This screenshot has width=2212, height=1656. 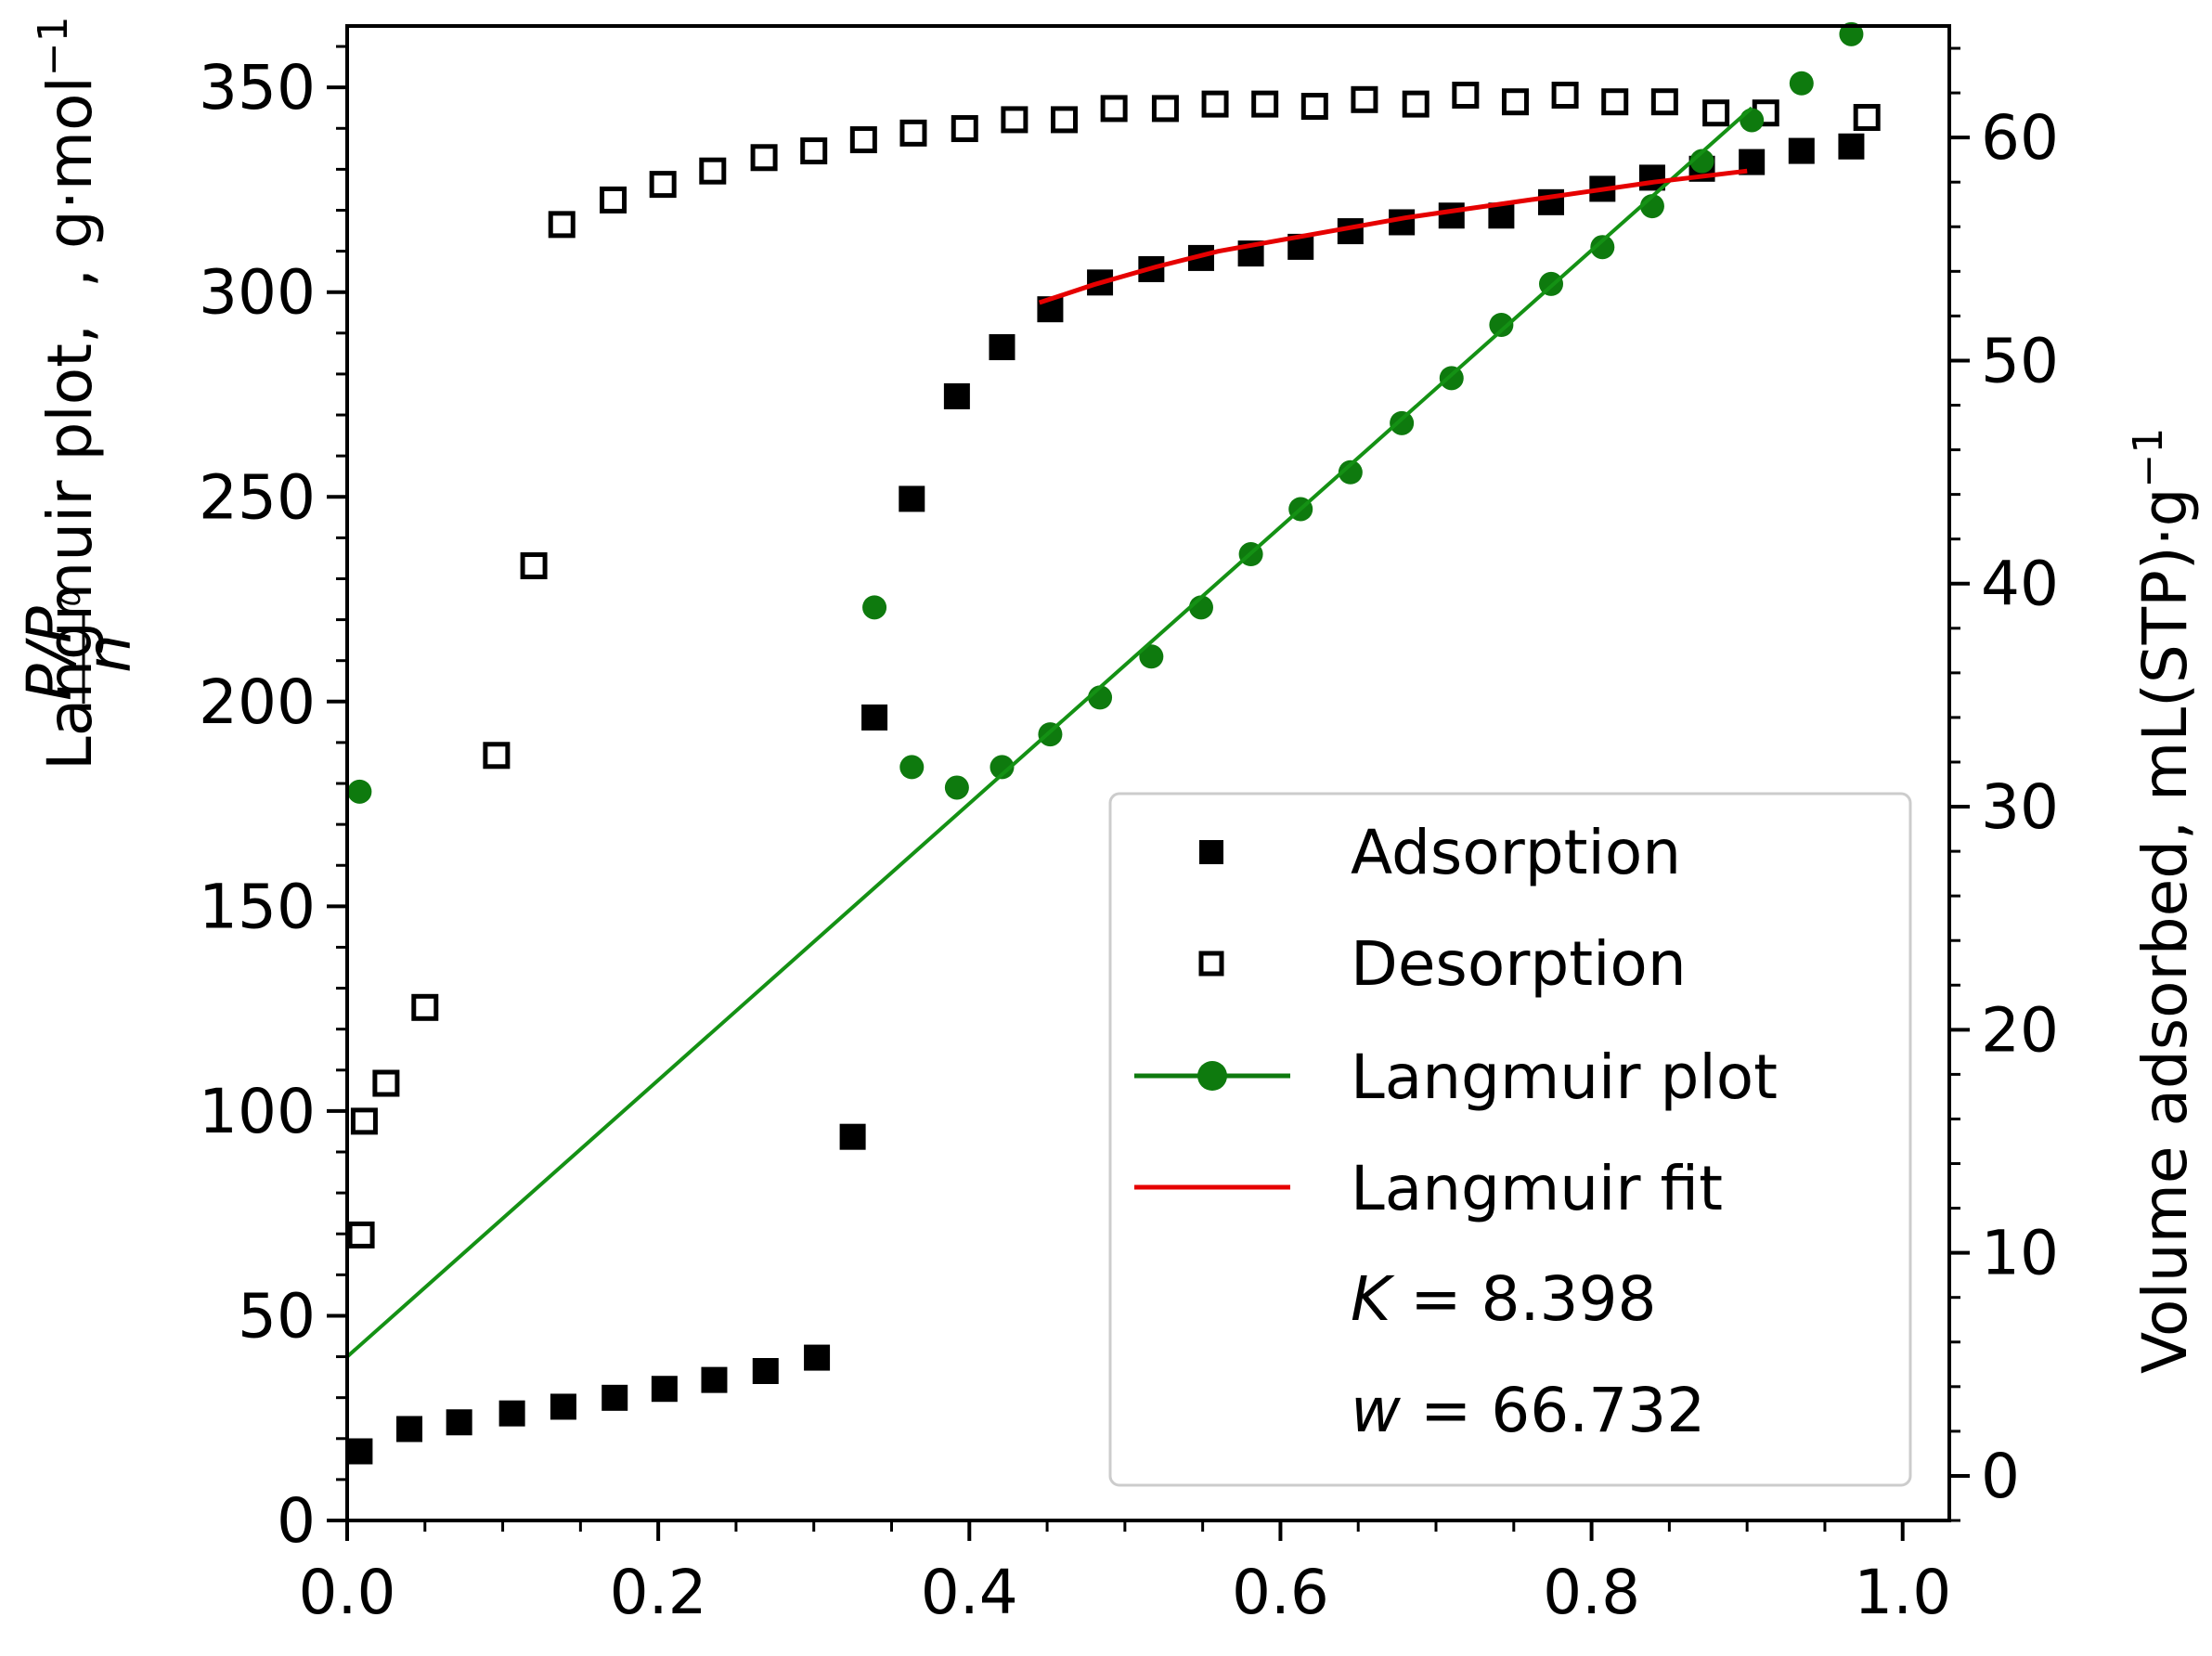 What do you see at coordinates (1280, 1592) in the screenshot?
I see `x-tick-label: 0.6` at bounding box center [1280, 1592].